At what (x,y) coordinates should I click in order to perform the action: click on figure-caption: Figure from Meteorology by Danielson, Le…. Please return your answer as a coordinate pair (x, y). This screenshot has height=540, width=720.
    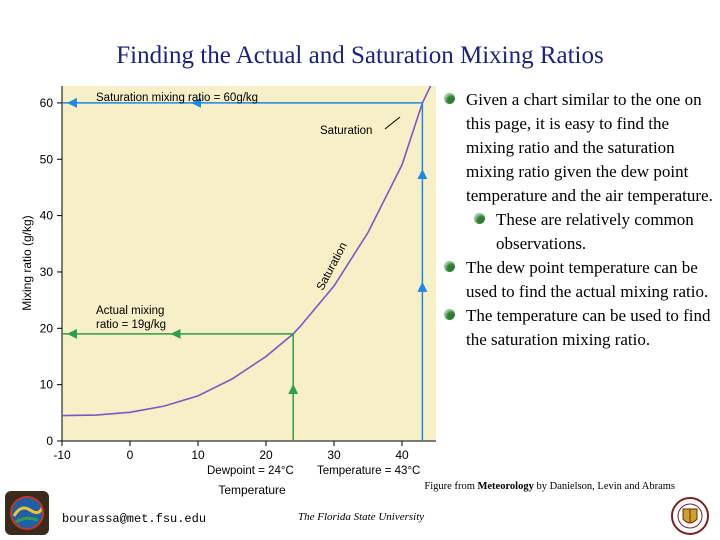
    Looking at the image, I should click on (549, 486).